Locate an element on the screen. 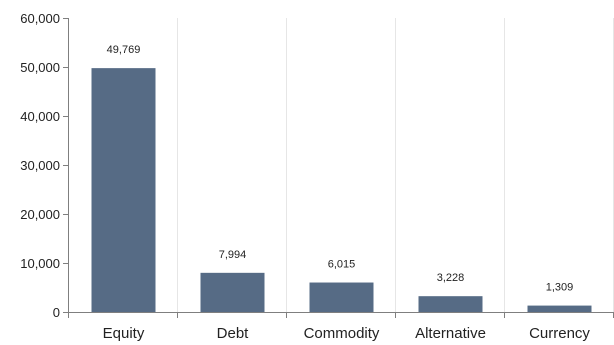 The width and height of the screenshot is (614, 345). x-tick-label-currency: Currency is located at coordinates (559, 333).